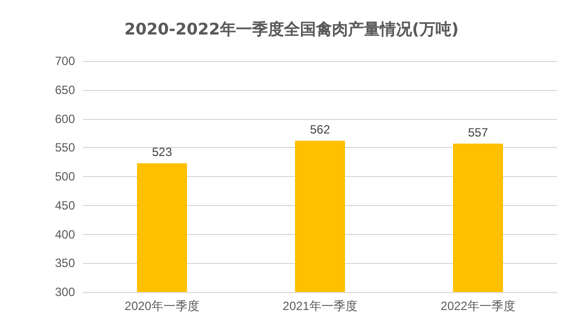  I want to click on y-tick-label: 500, so click(65, 177).